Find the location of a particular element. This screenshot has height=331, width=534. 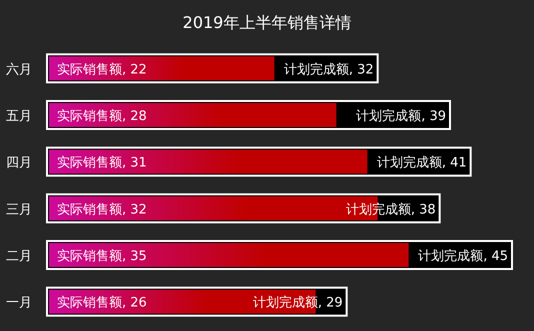

y-tick-label: 四月 is located at coordinates (19, 163).